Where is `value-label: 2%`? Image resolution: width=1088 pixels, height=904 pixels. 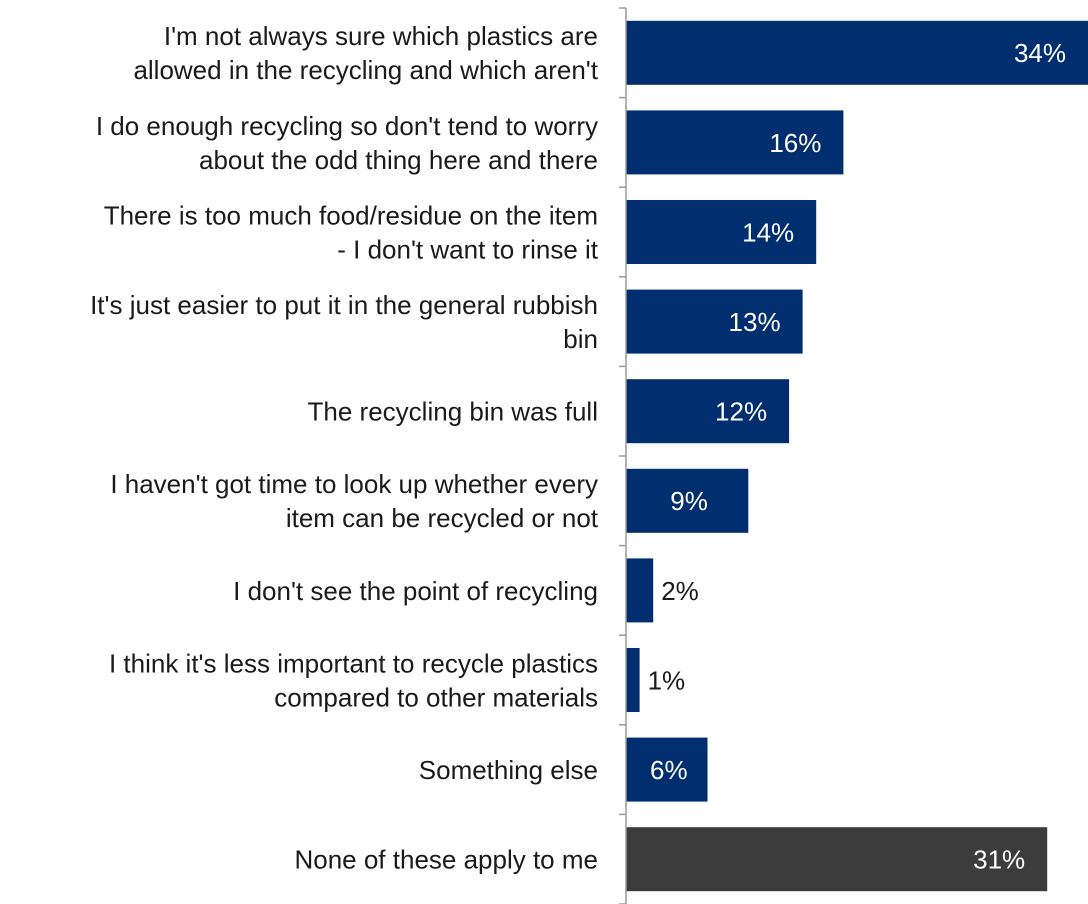 value-label: 2% is located at coordinates (680, 591).